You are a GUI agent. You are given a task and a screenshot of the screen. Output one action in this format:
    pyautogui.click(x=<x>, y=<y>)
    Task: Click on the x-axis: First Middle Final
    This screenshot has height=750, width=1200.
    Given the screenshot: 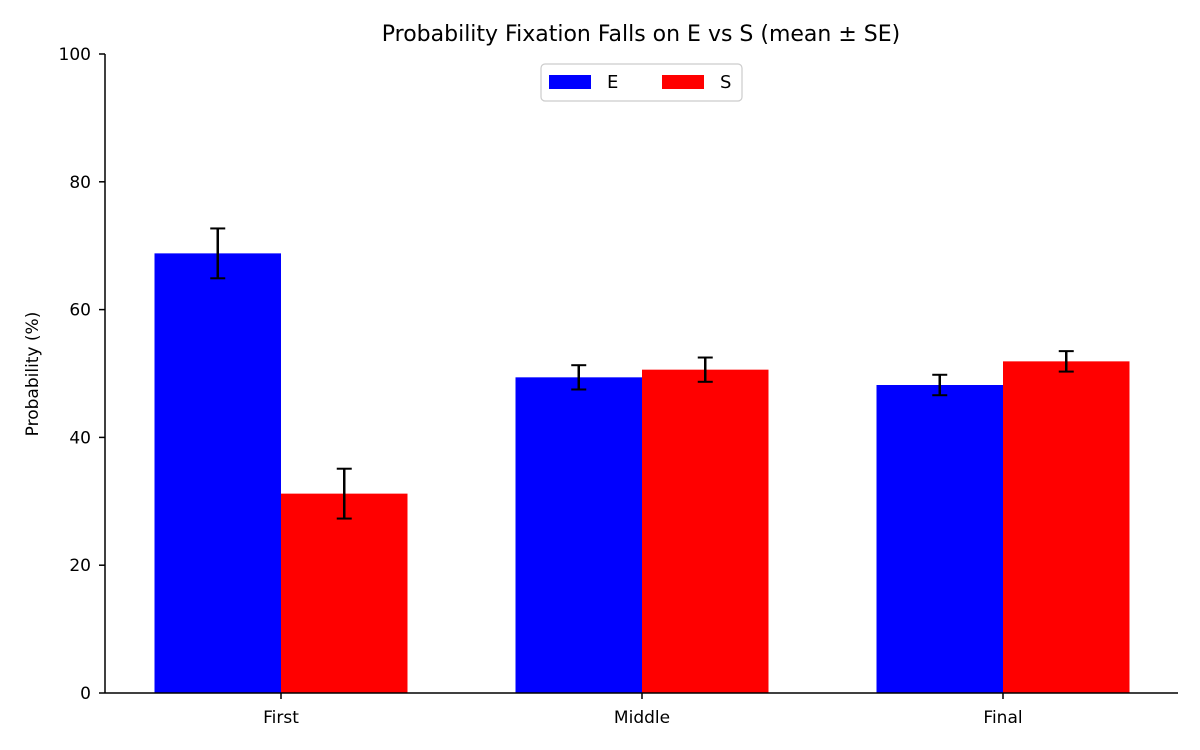 What is the action you would take?
    pyautogui.click(x=641, y=710)
    